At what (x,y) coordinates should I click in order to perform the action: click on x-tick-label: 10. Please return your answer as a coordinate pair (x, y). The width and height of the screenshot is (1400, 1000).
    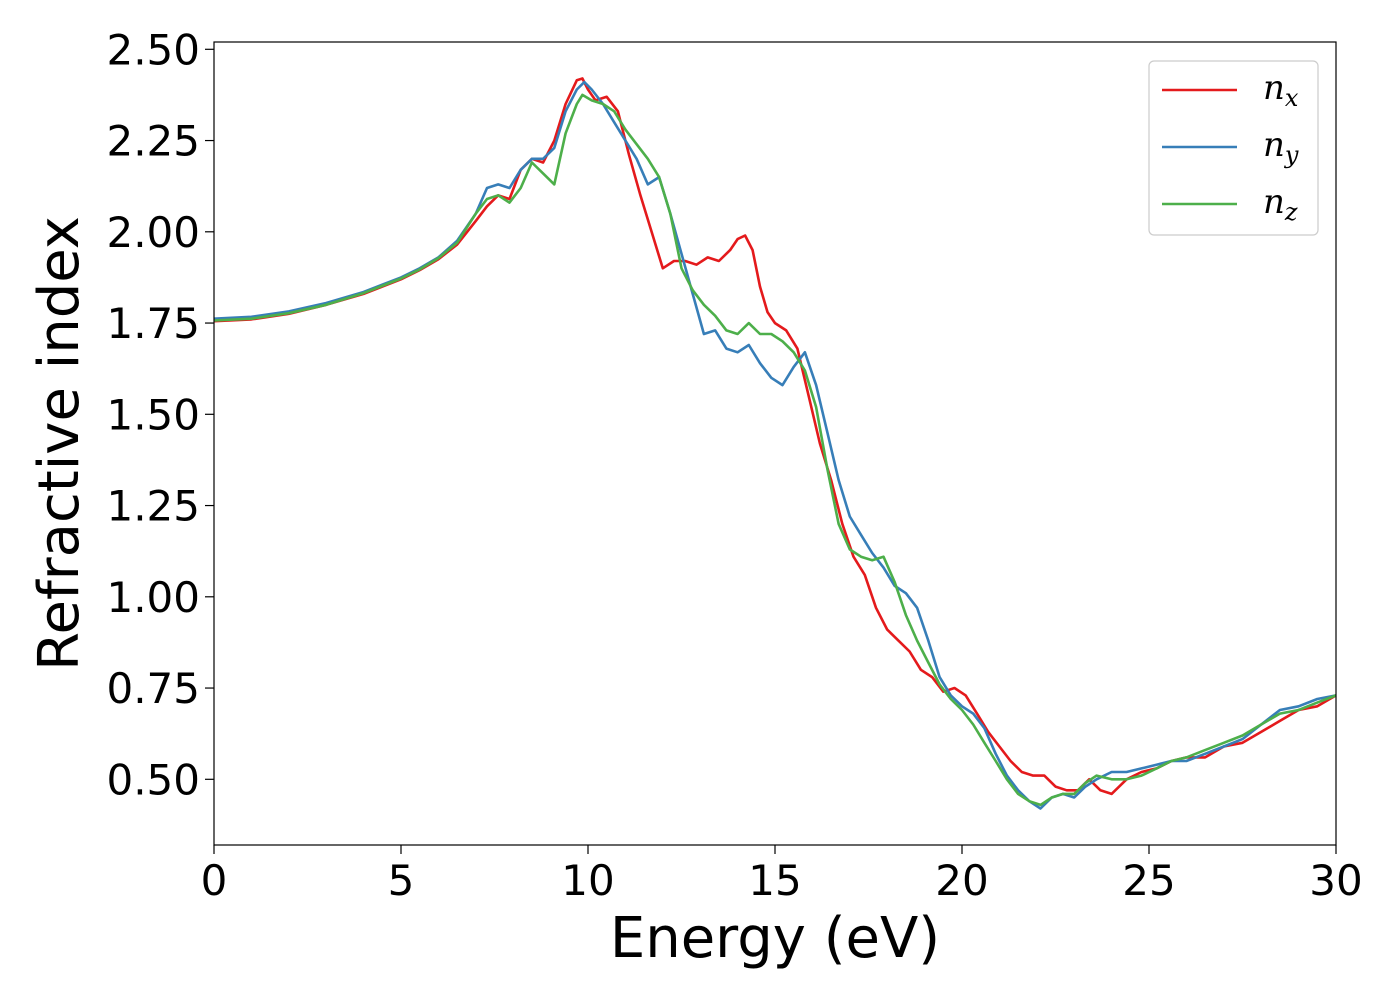
    Looking at the image, I should click on (587, 880).